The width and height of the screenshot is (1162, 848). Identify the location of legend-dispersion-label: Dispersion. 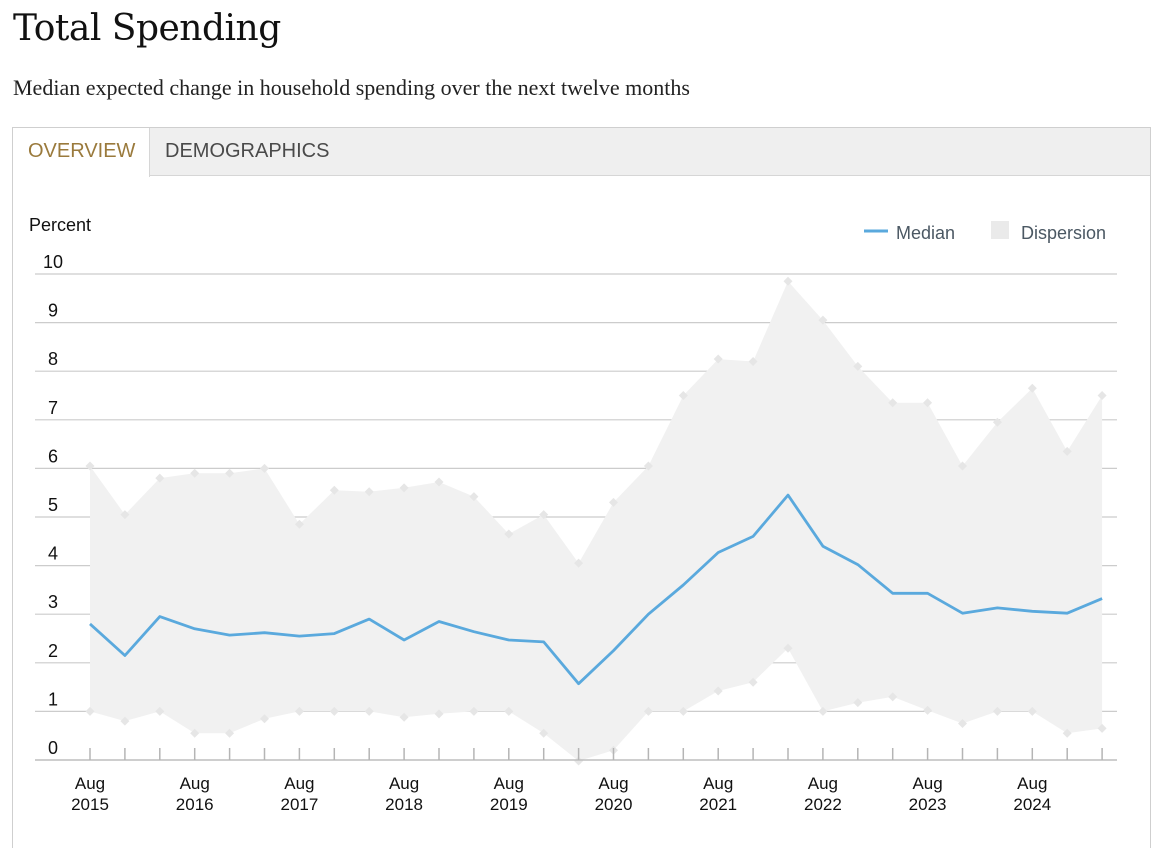
(1063, 233).